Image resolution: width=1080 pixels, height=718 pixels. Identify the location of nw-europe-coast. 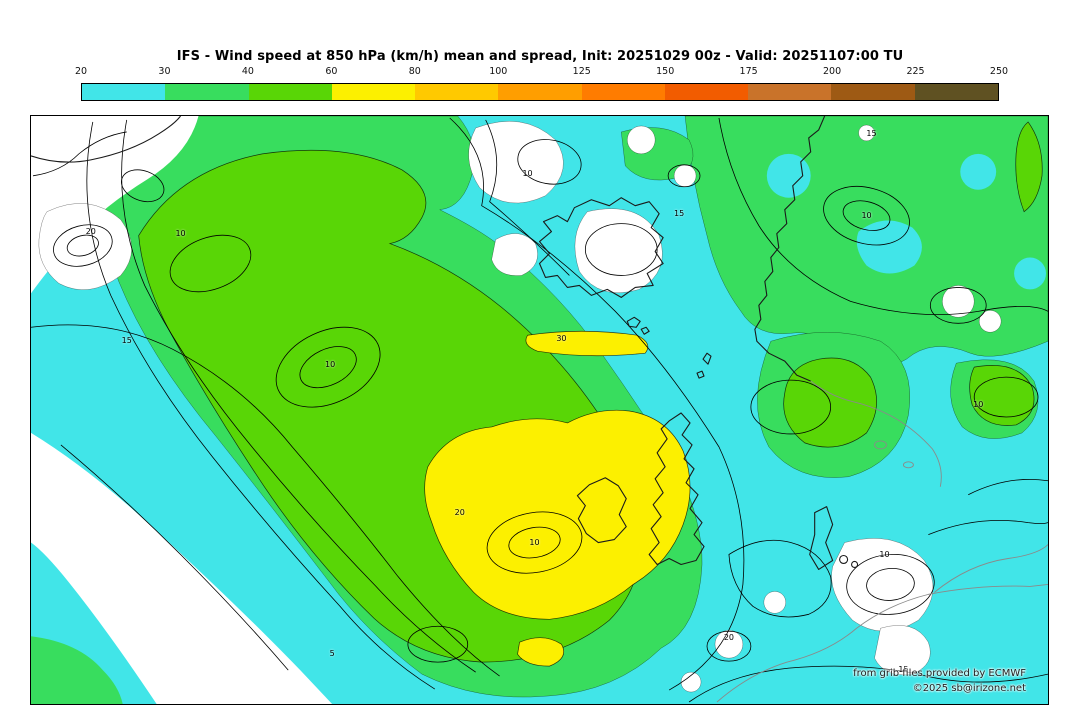
(882, 643).